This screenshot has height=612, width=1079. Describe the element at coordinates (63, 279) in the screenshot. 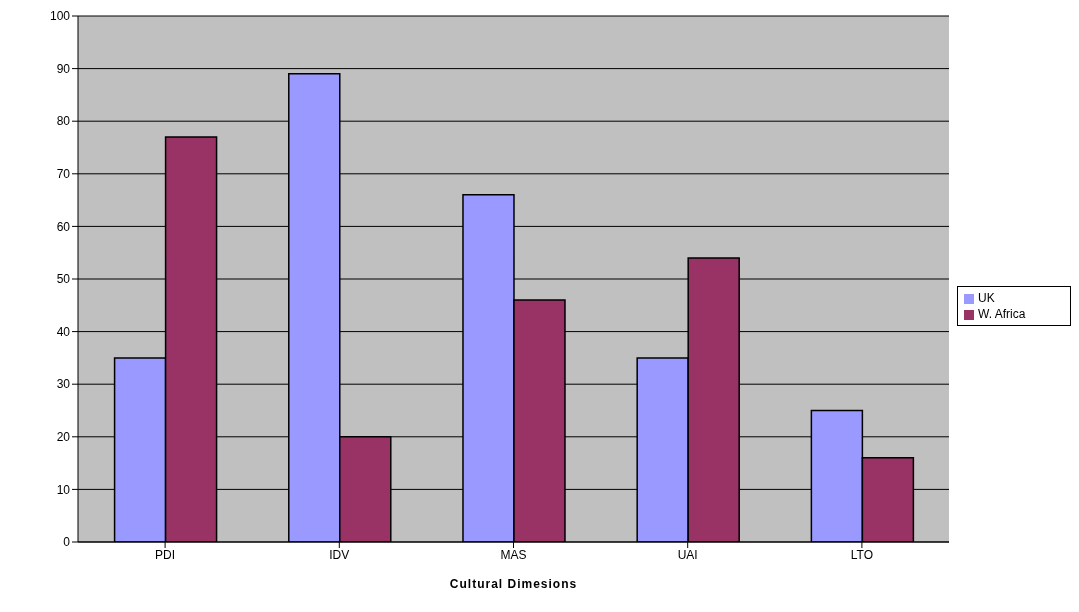

I see `y-tick-label: 50` at that location.